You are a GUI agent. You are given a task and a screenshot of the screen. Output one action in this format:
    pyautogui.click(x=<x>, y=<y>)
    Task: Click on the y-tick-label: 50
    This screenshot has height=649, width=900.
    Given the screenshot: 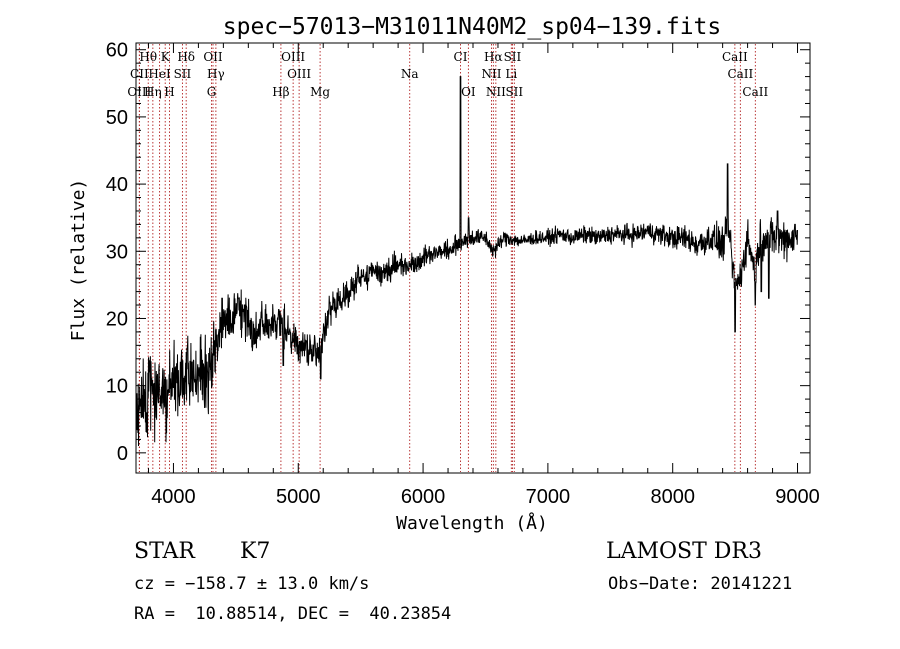 What is the action you would take?
    pyautogui.click(x=117, y=118)
    